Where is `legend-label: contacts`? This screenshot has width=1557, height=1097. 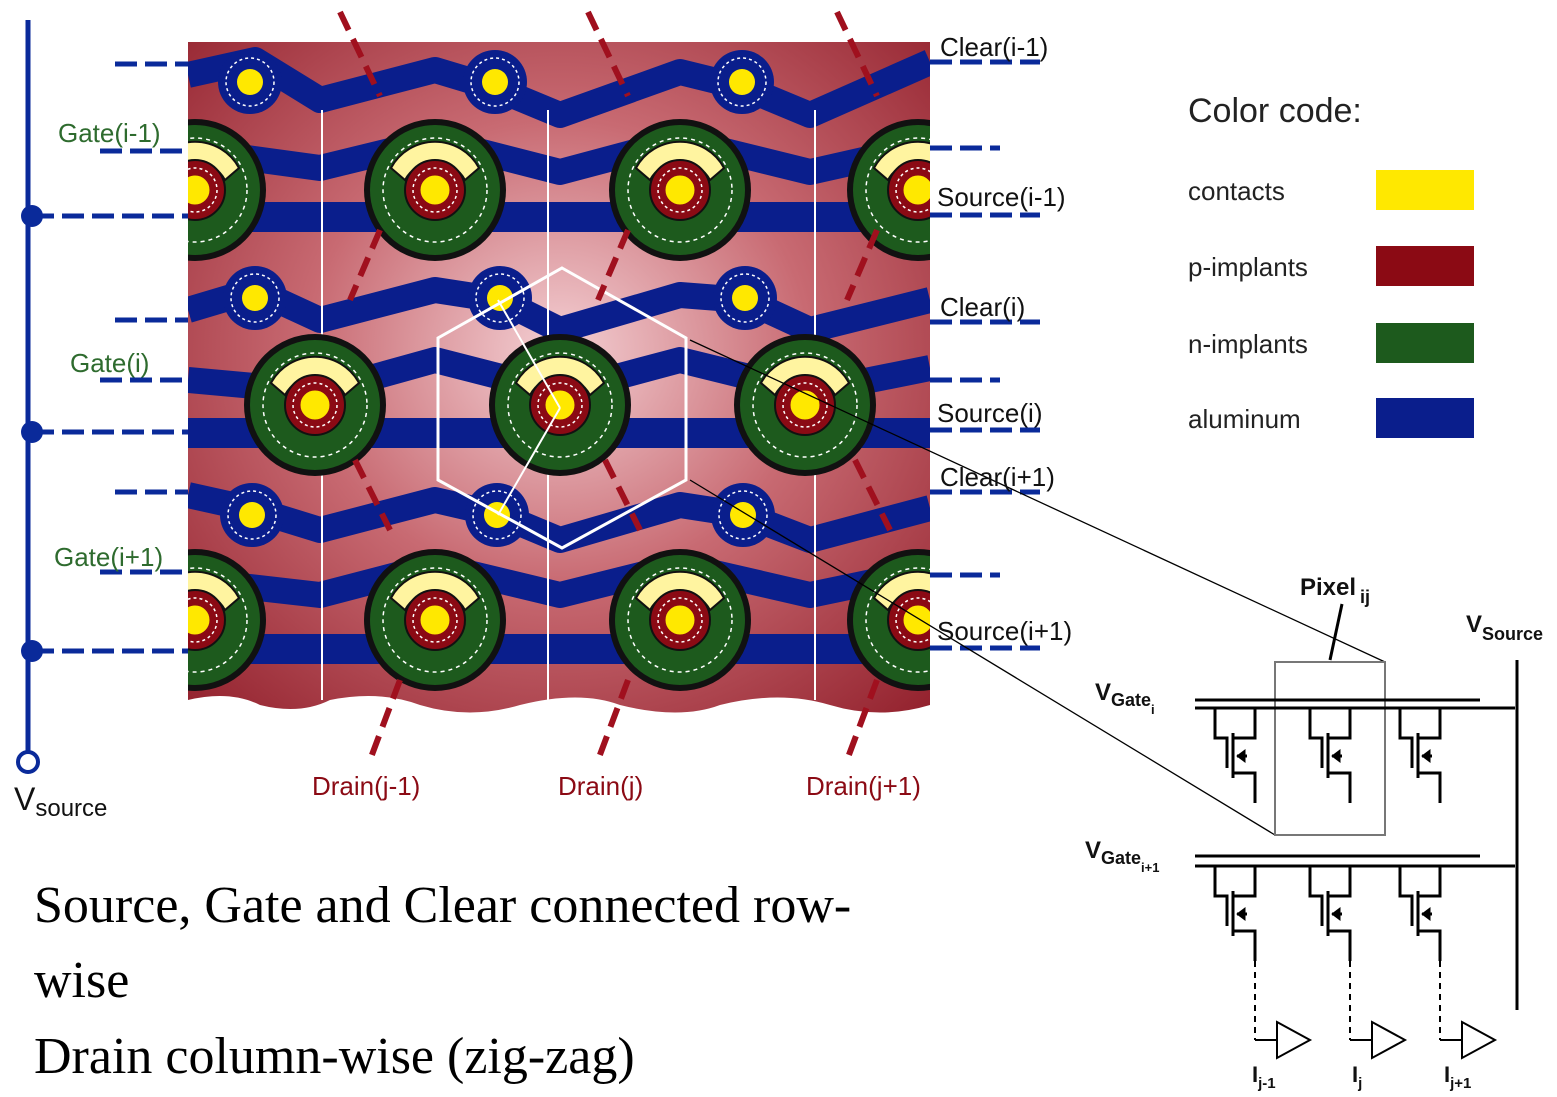 legend-label: contacts is located at coordinates (1236, 191).